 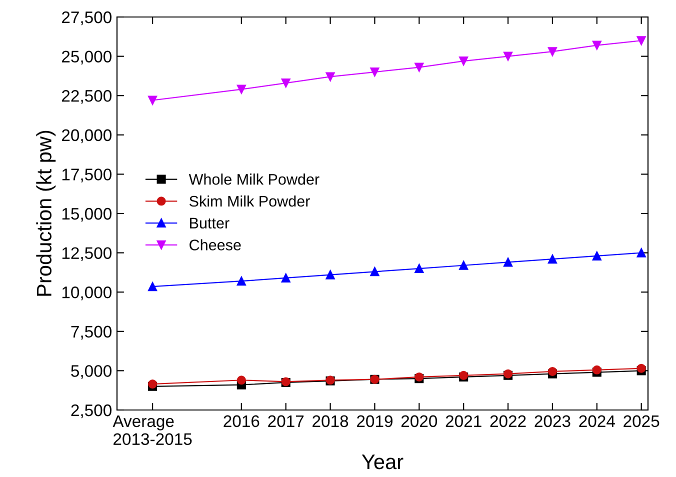 What do you see at coordinates (87, 293) in the screenshot?
I see `y-tick-label: 10,000` at bounding box center [87, 293].